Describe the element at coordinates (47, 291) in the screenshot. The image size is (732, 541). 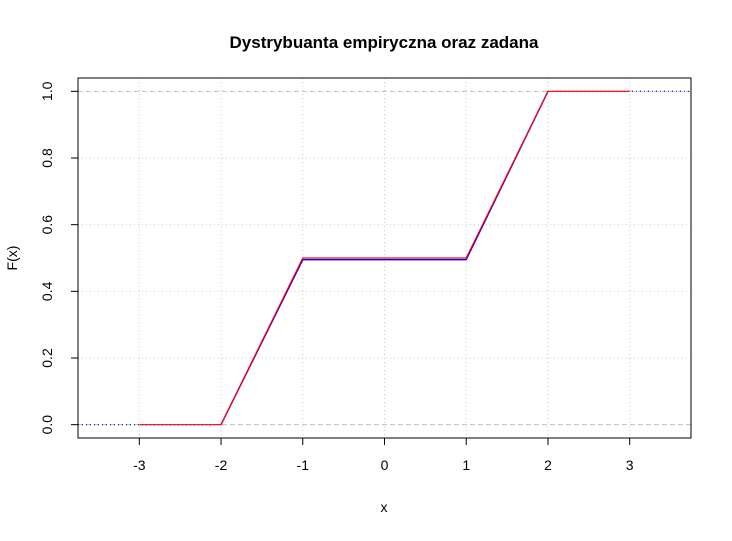
I see `y-tick-label-2: 0.4` at that location.